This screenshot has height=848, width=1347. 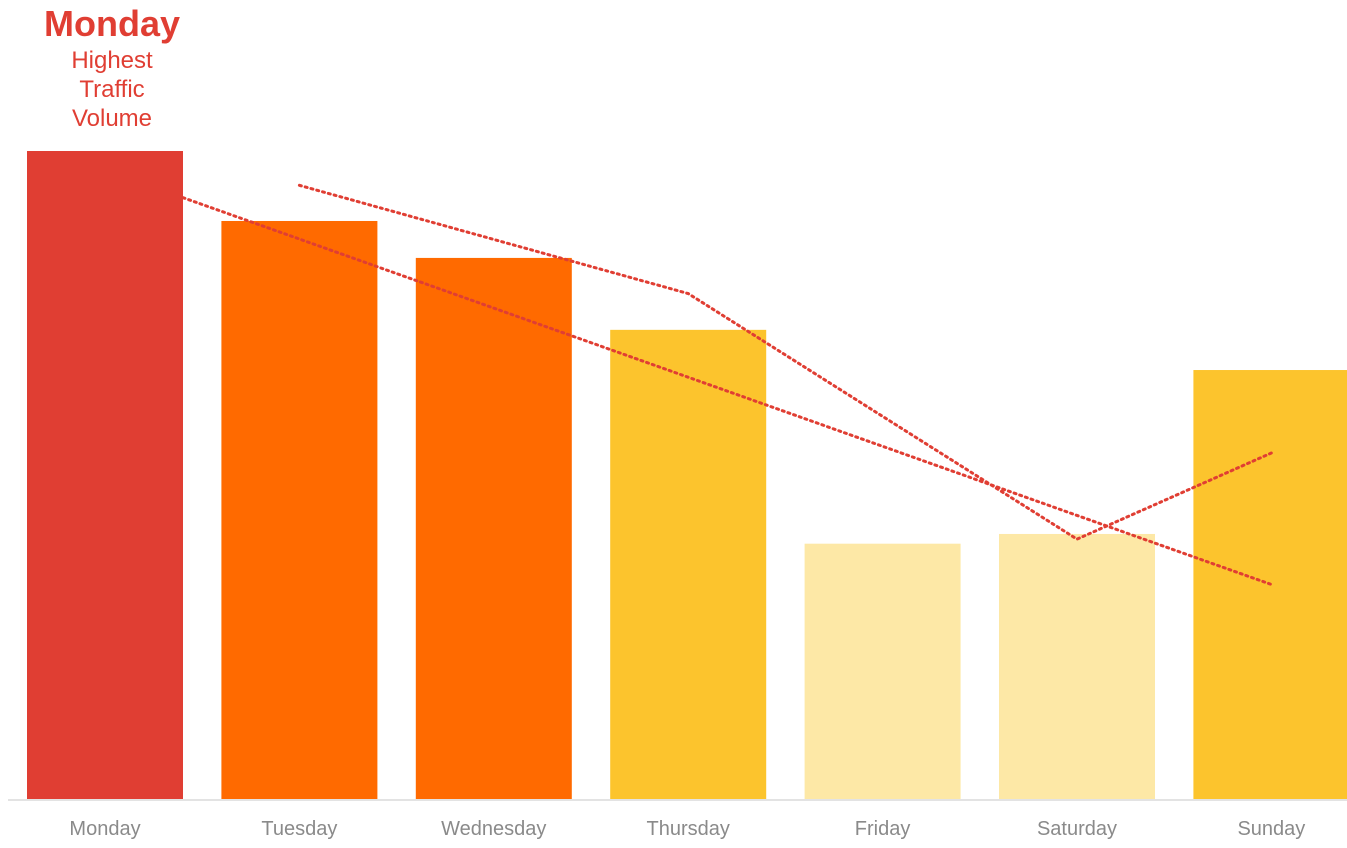 I want to click on highlight-callout: Monday Highest Traffic Volume, so click(x=112, y=67).